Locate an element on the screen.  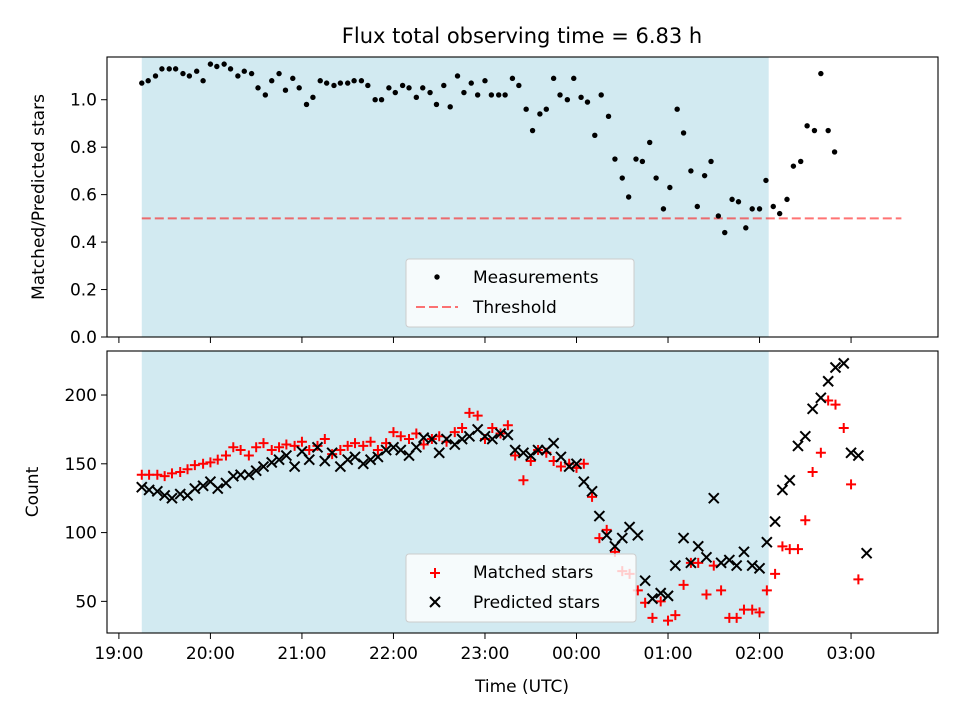
ratio-y-tick-label: 1.0 is located at coordinates (83, 101).